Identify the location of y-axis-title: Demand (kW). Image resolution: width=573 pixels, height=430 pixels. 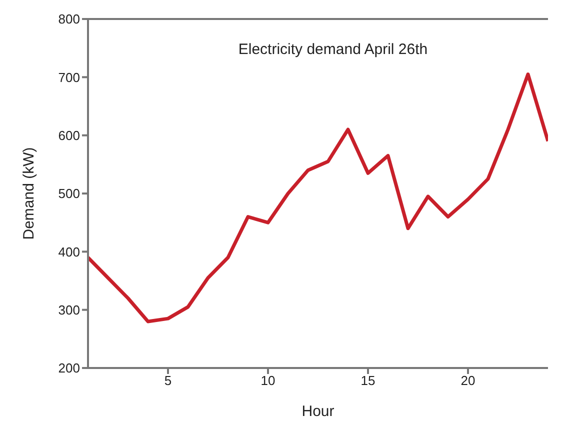
(29, 193).